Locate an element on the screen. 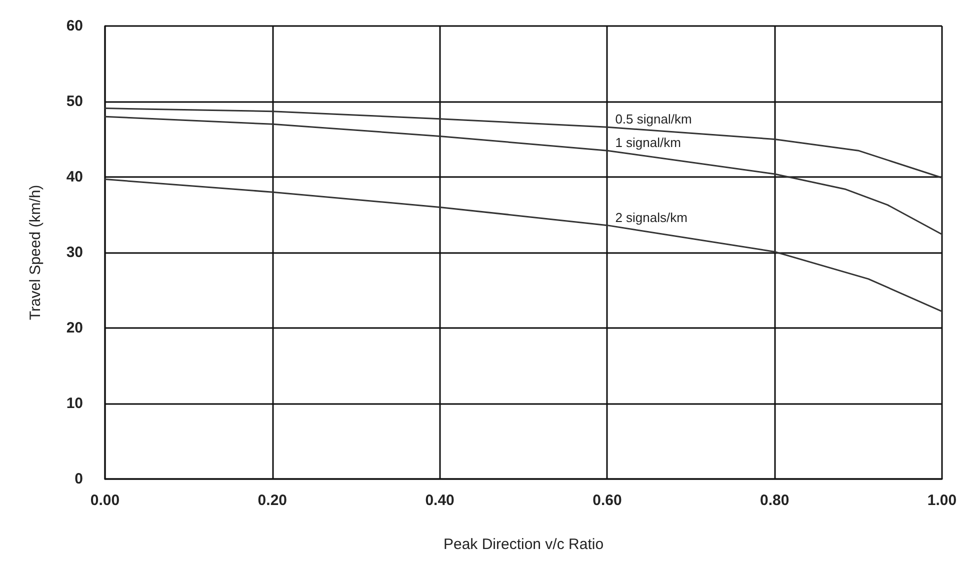 The height and width of the screenshot is (578, 978). line-series is located at coordinates (523, 143).